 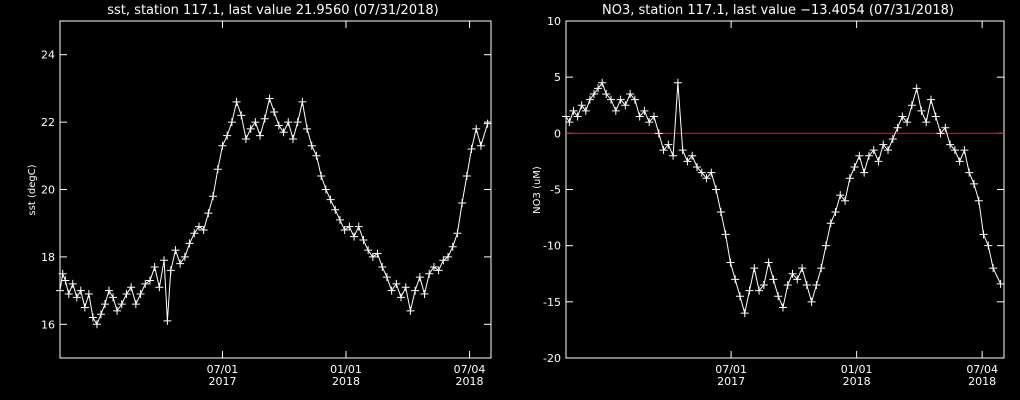 I want to click on no3-y-tick-label: 5, so click(x=557, y=77).